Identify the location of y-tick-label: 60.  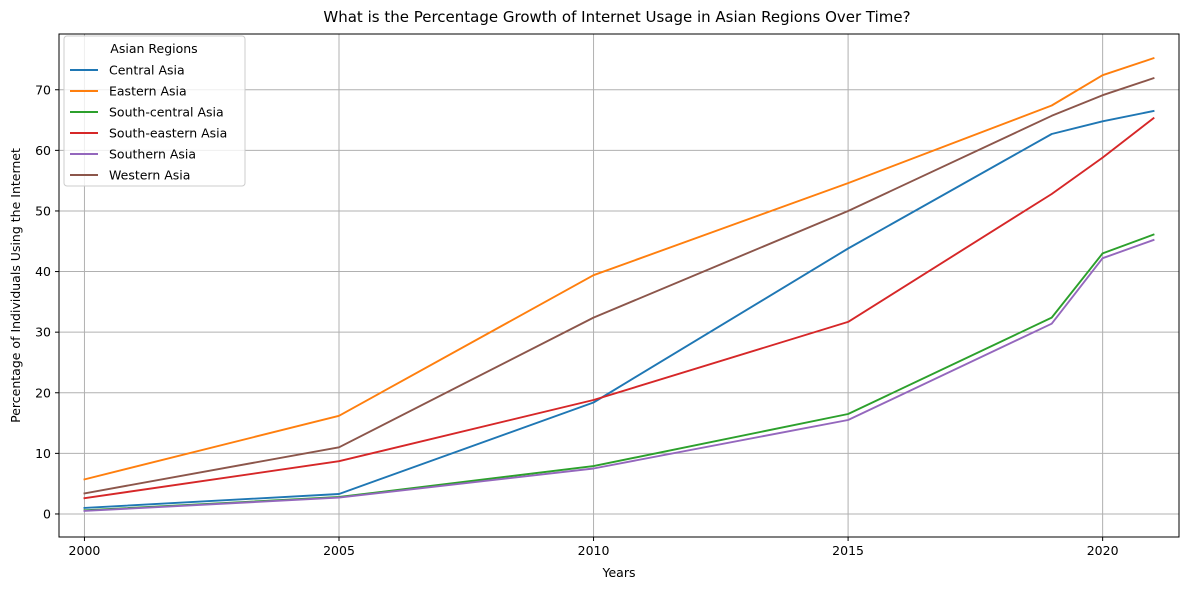
(43, 150).